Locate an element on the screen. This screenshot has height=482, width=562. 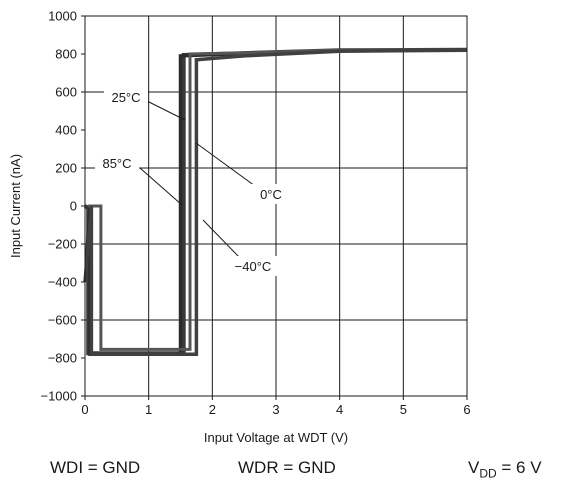
y-tick-label: 1000 is located at coordinates (62, 16).